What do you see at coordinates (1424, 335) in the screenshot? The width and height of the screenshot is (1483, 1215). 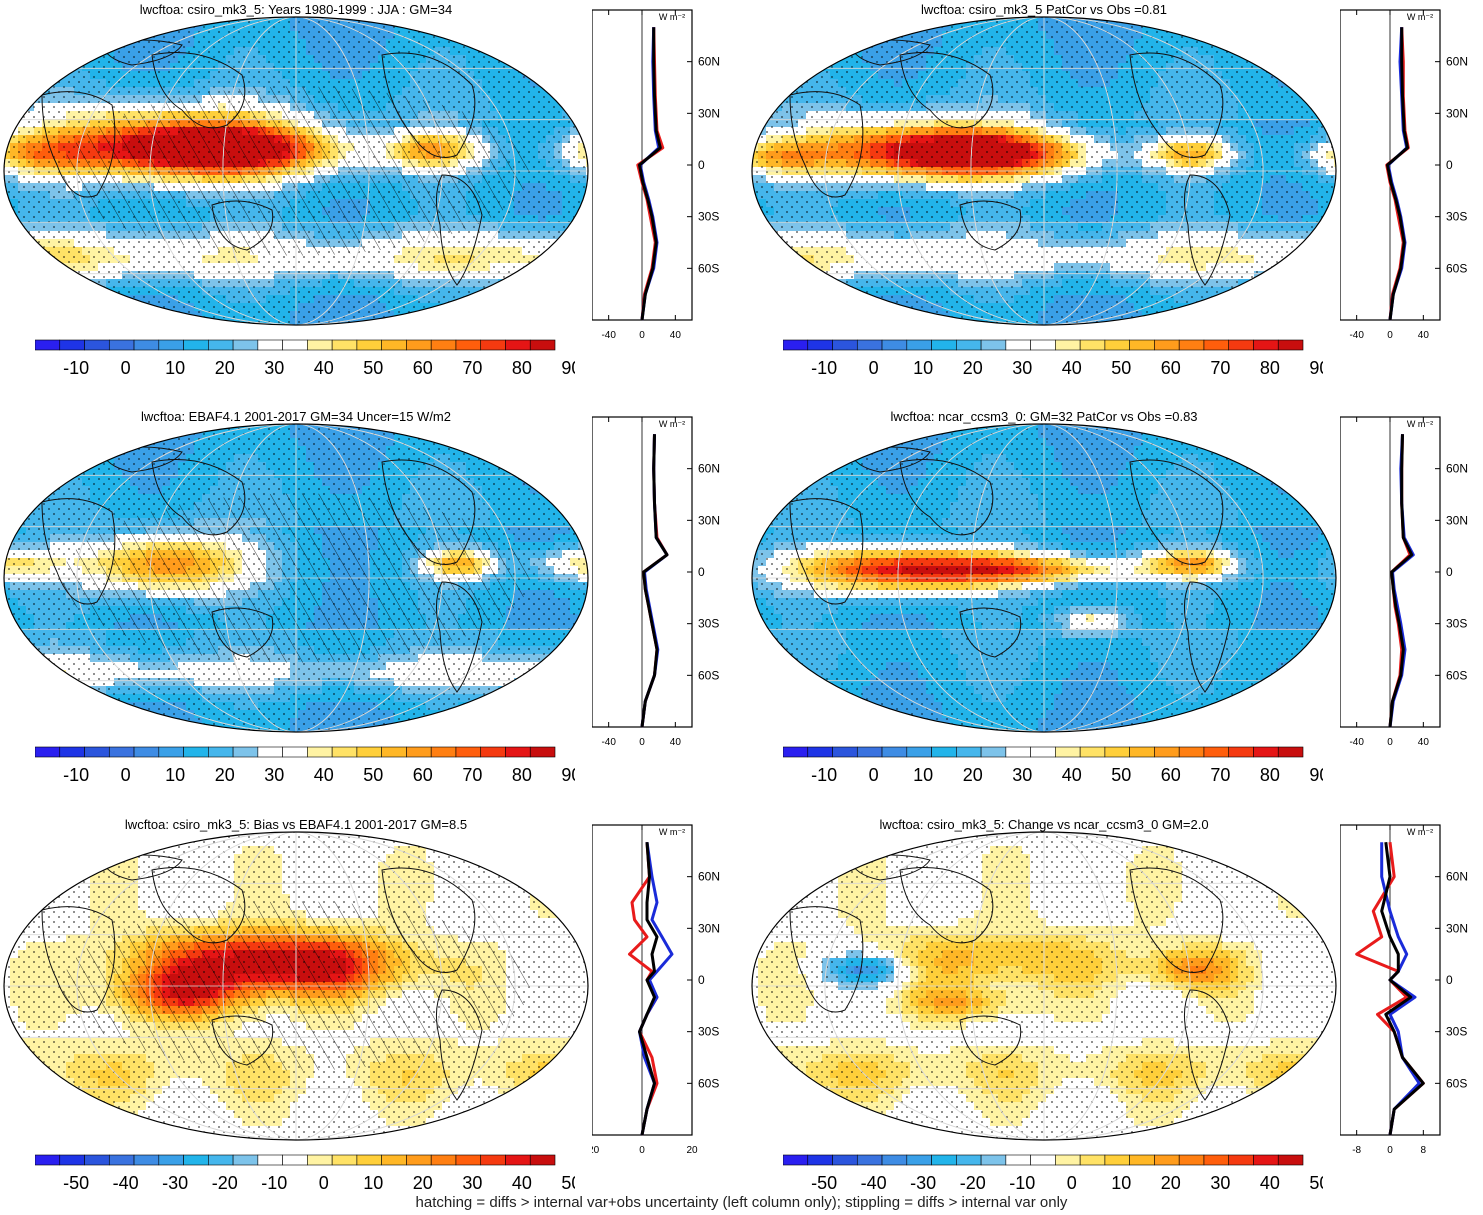 I see `profile-x-tick-label: 40` at bounding box center [1424, 335].